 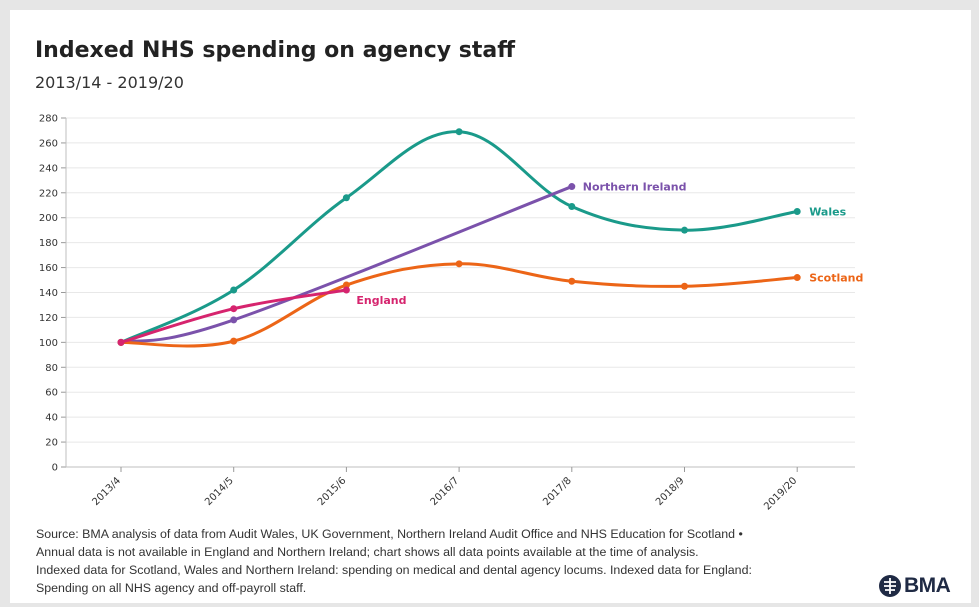 What do you see at coordinates (459, 305) in the screenshot?
I see `series-line-scotland` at bounding box center [459, 305].